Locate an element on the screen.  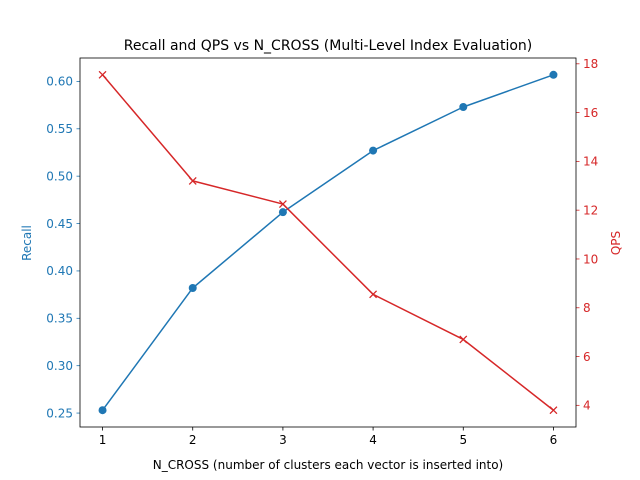
x-tick-label: 4 is located at coordinates (373, 440).